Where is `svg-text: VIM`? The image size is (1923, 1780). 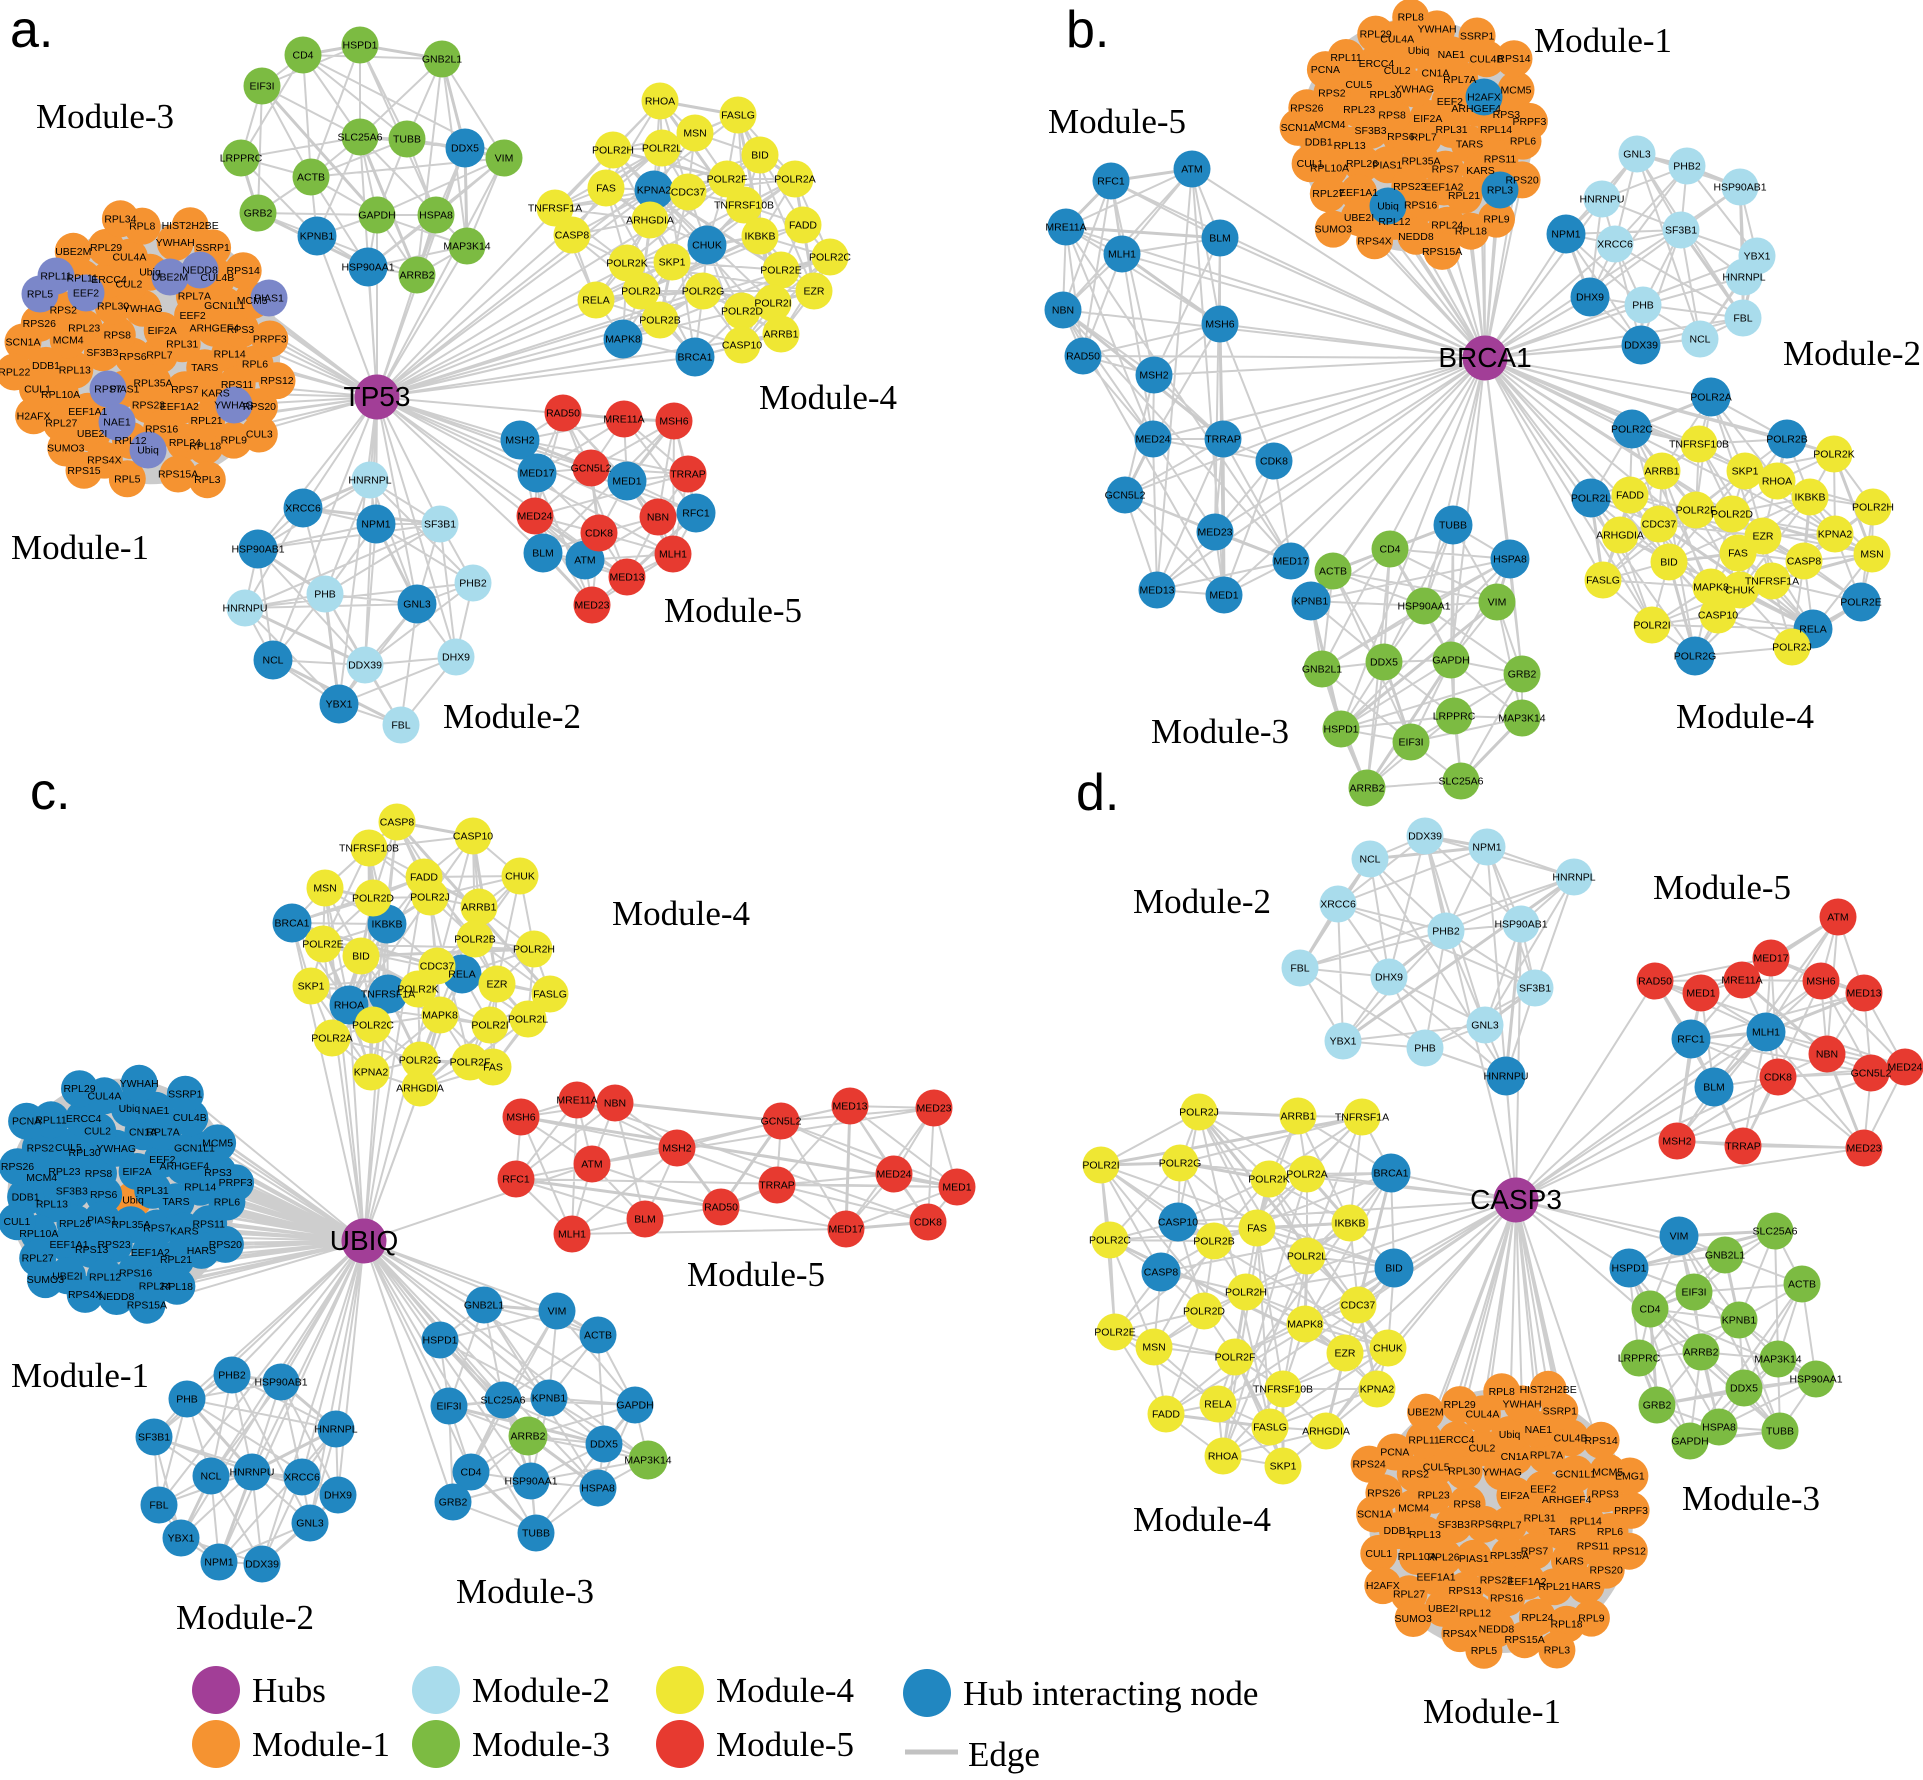
svg-text: VIM is located at coordinates (1679, 1237).